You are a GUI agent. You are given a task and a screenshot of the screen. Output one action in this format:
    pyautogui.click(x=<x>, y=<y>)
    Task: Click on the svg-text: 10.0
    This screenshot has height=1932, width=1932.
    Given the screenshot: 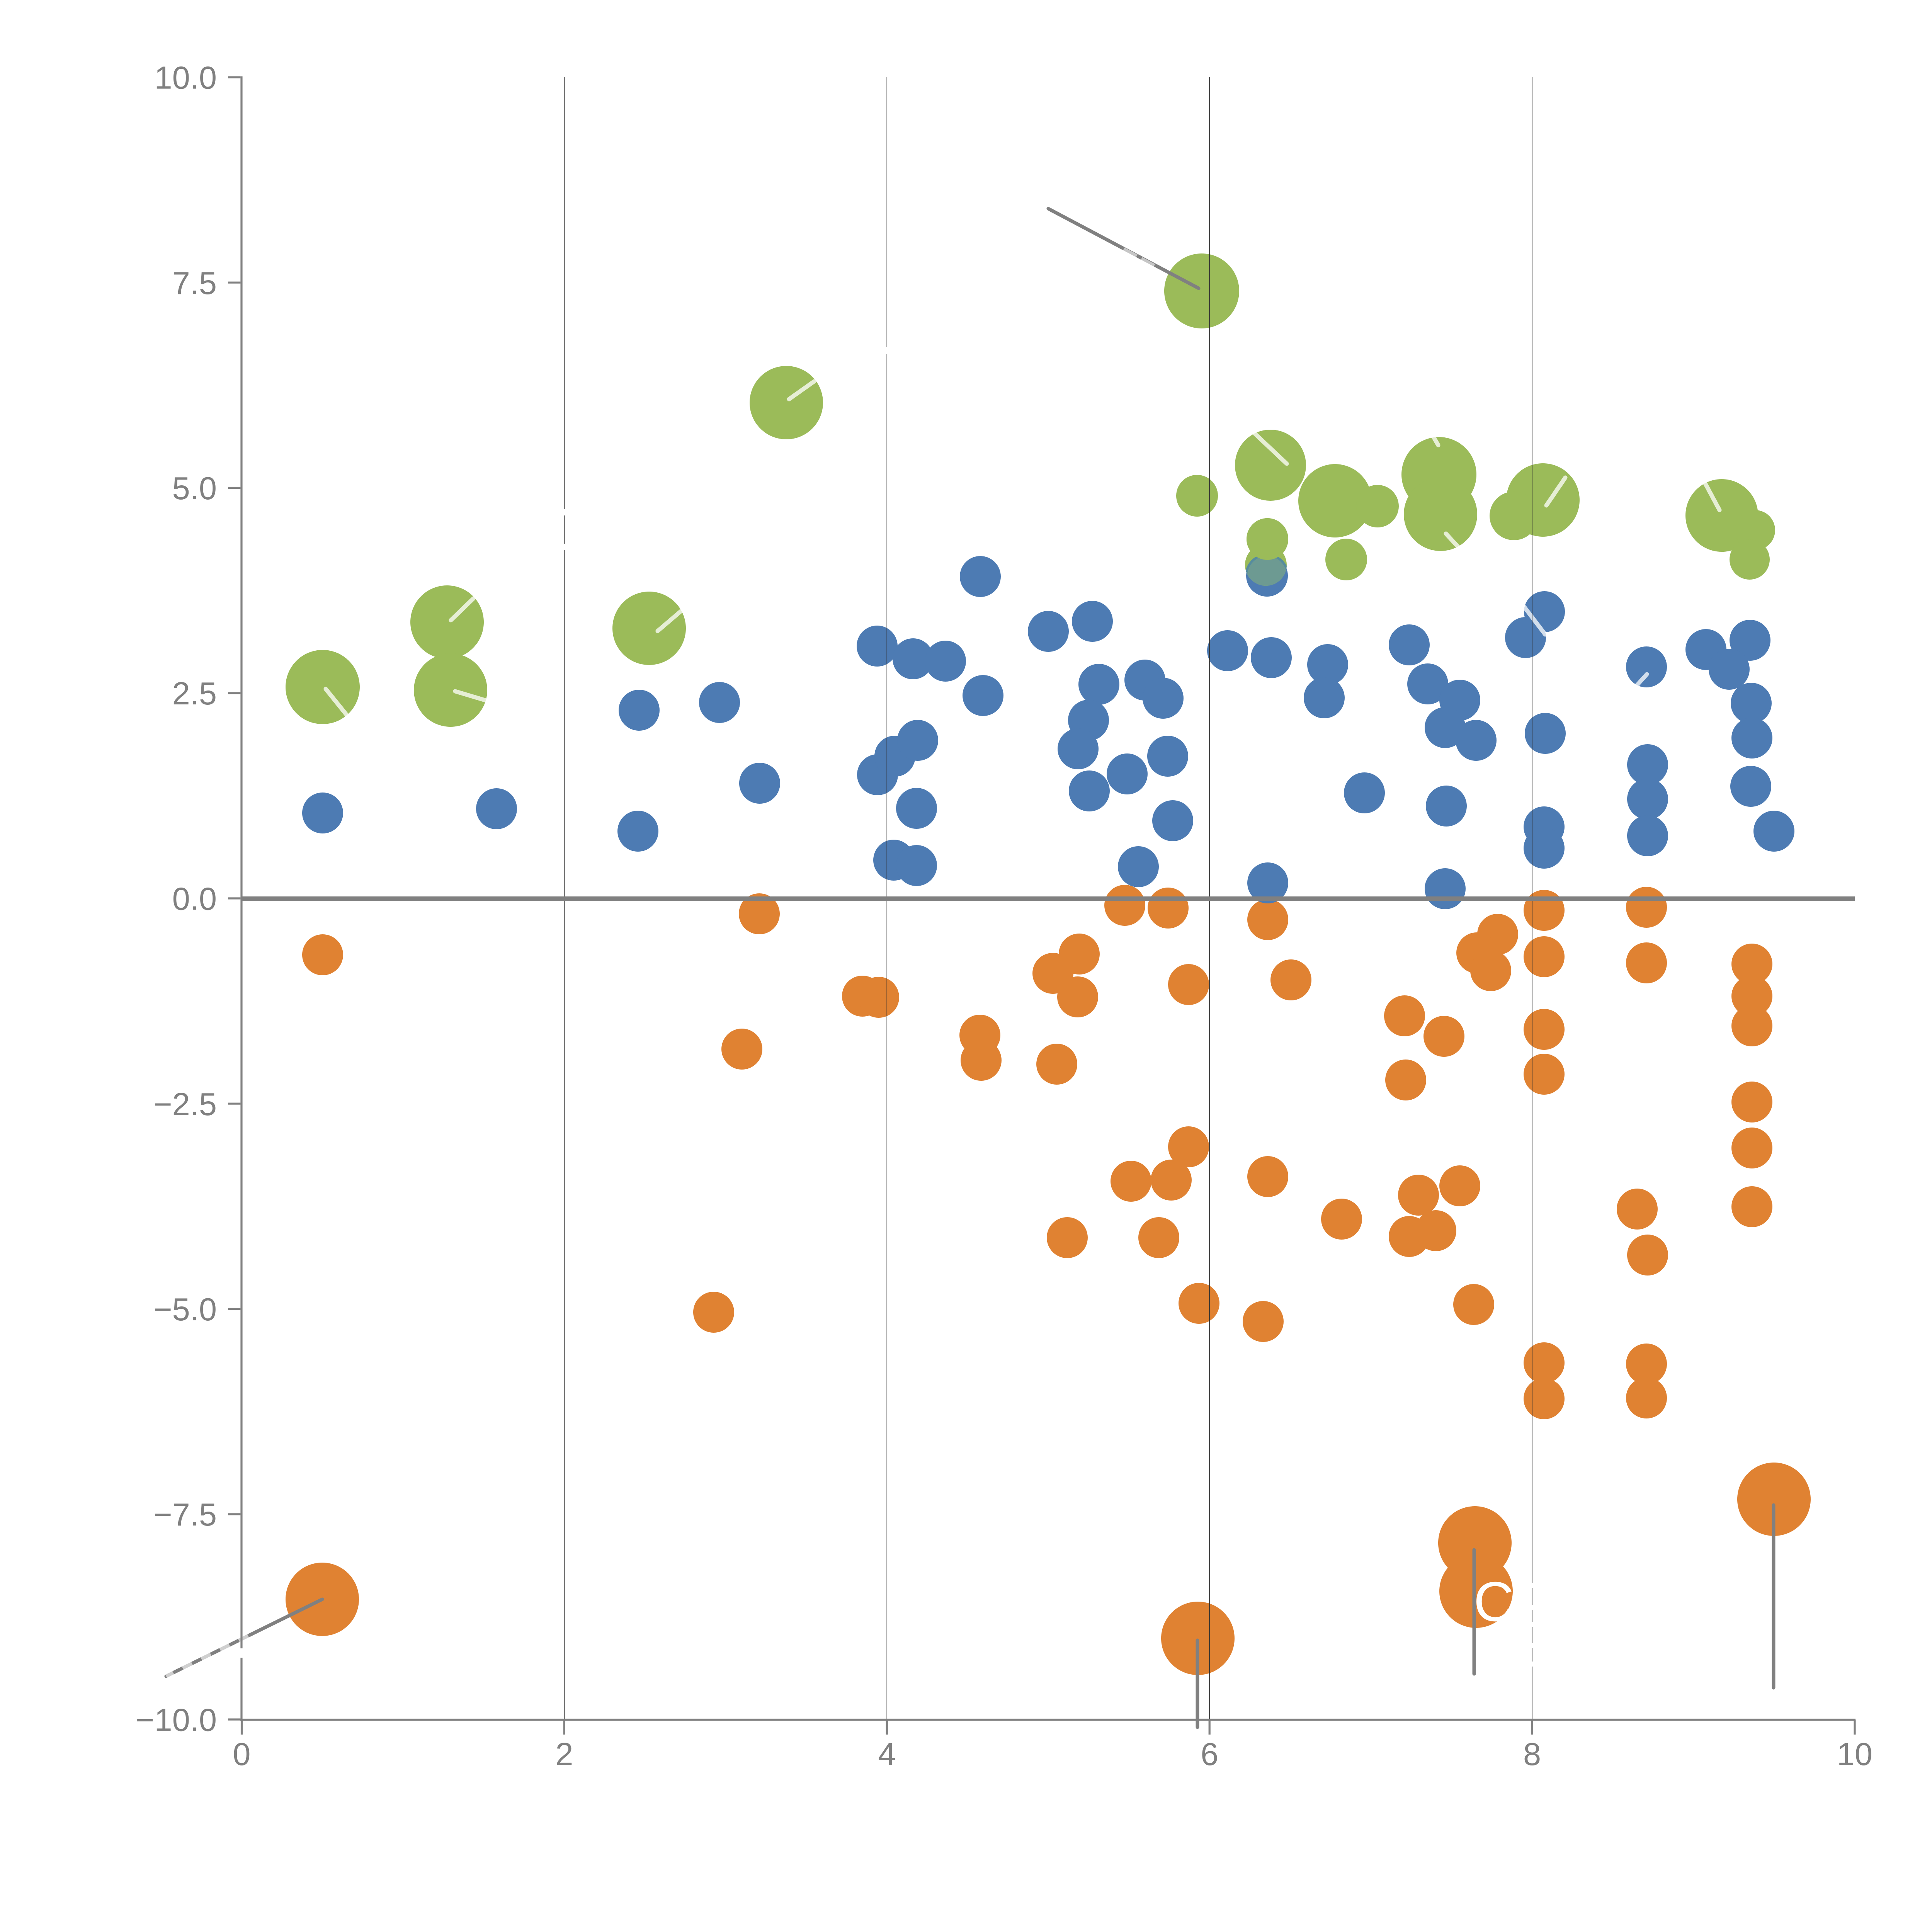 What is the action you would take?
    pyautogui.click(x=185, y=78)
    